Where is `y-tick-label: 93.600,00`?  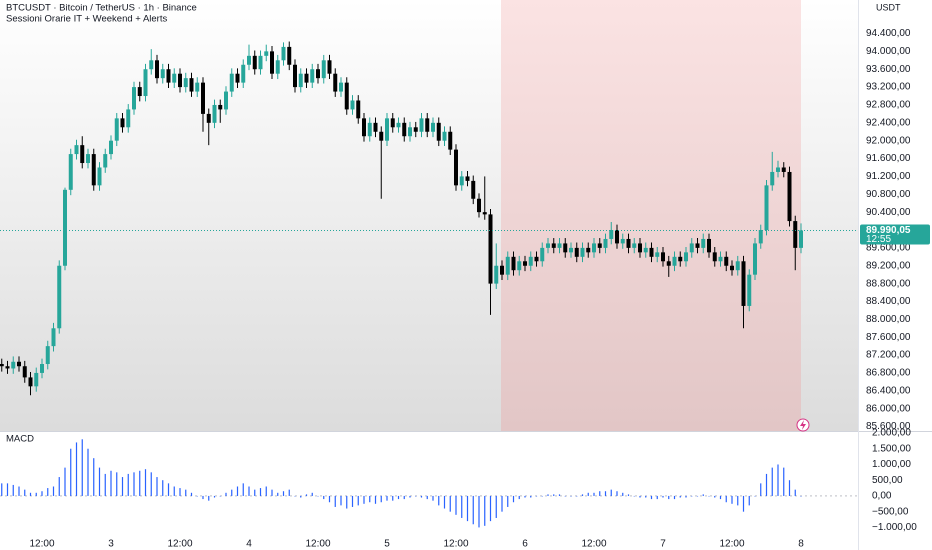 y-tick-label: 93.600,00 is located at coordinates (888, 69).